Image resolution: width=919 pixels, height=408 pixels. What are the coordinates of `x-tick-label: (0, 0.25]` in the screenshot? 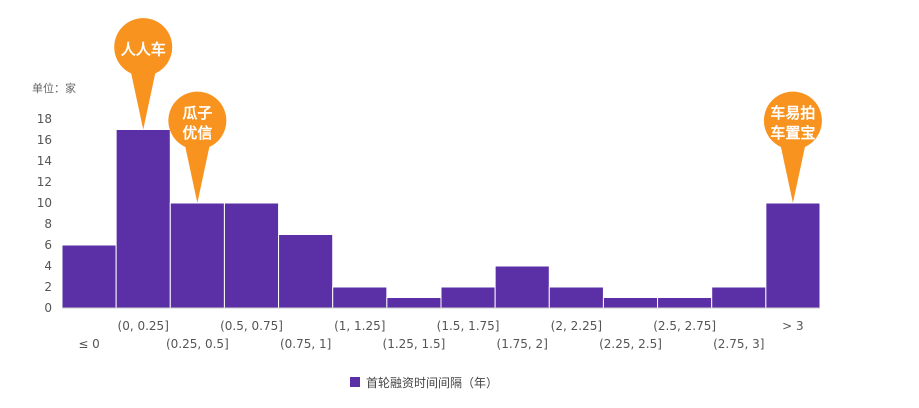 It's located at (143, 326).